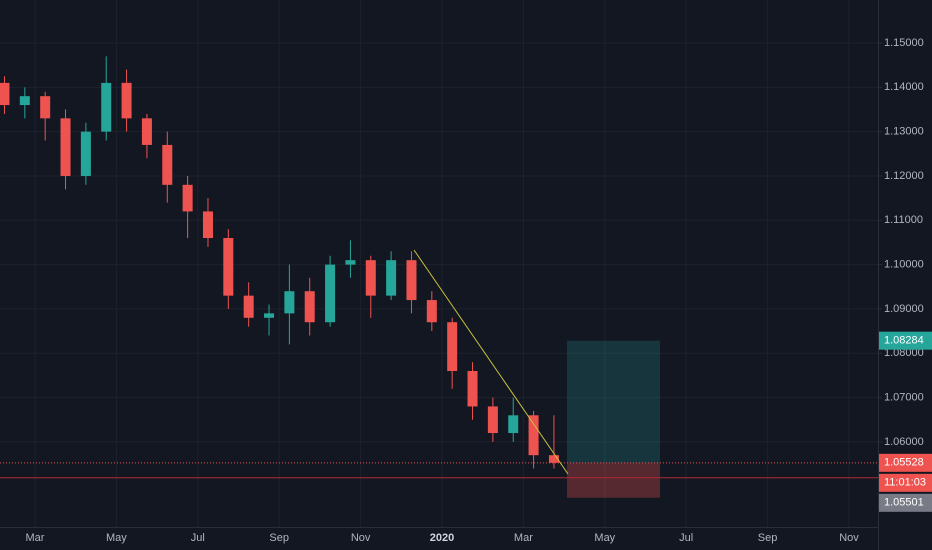  What do you see at coordinates (904, 87) in the screenshot?
I see `y-tick-label: 1.14000` at bounding box center [904, 87].